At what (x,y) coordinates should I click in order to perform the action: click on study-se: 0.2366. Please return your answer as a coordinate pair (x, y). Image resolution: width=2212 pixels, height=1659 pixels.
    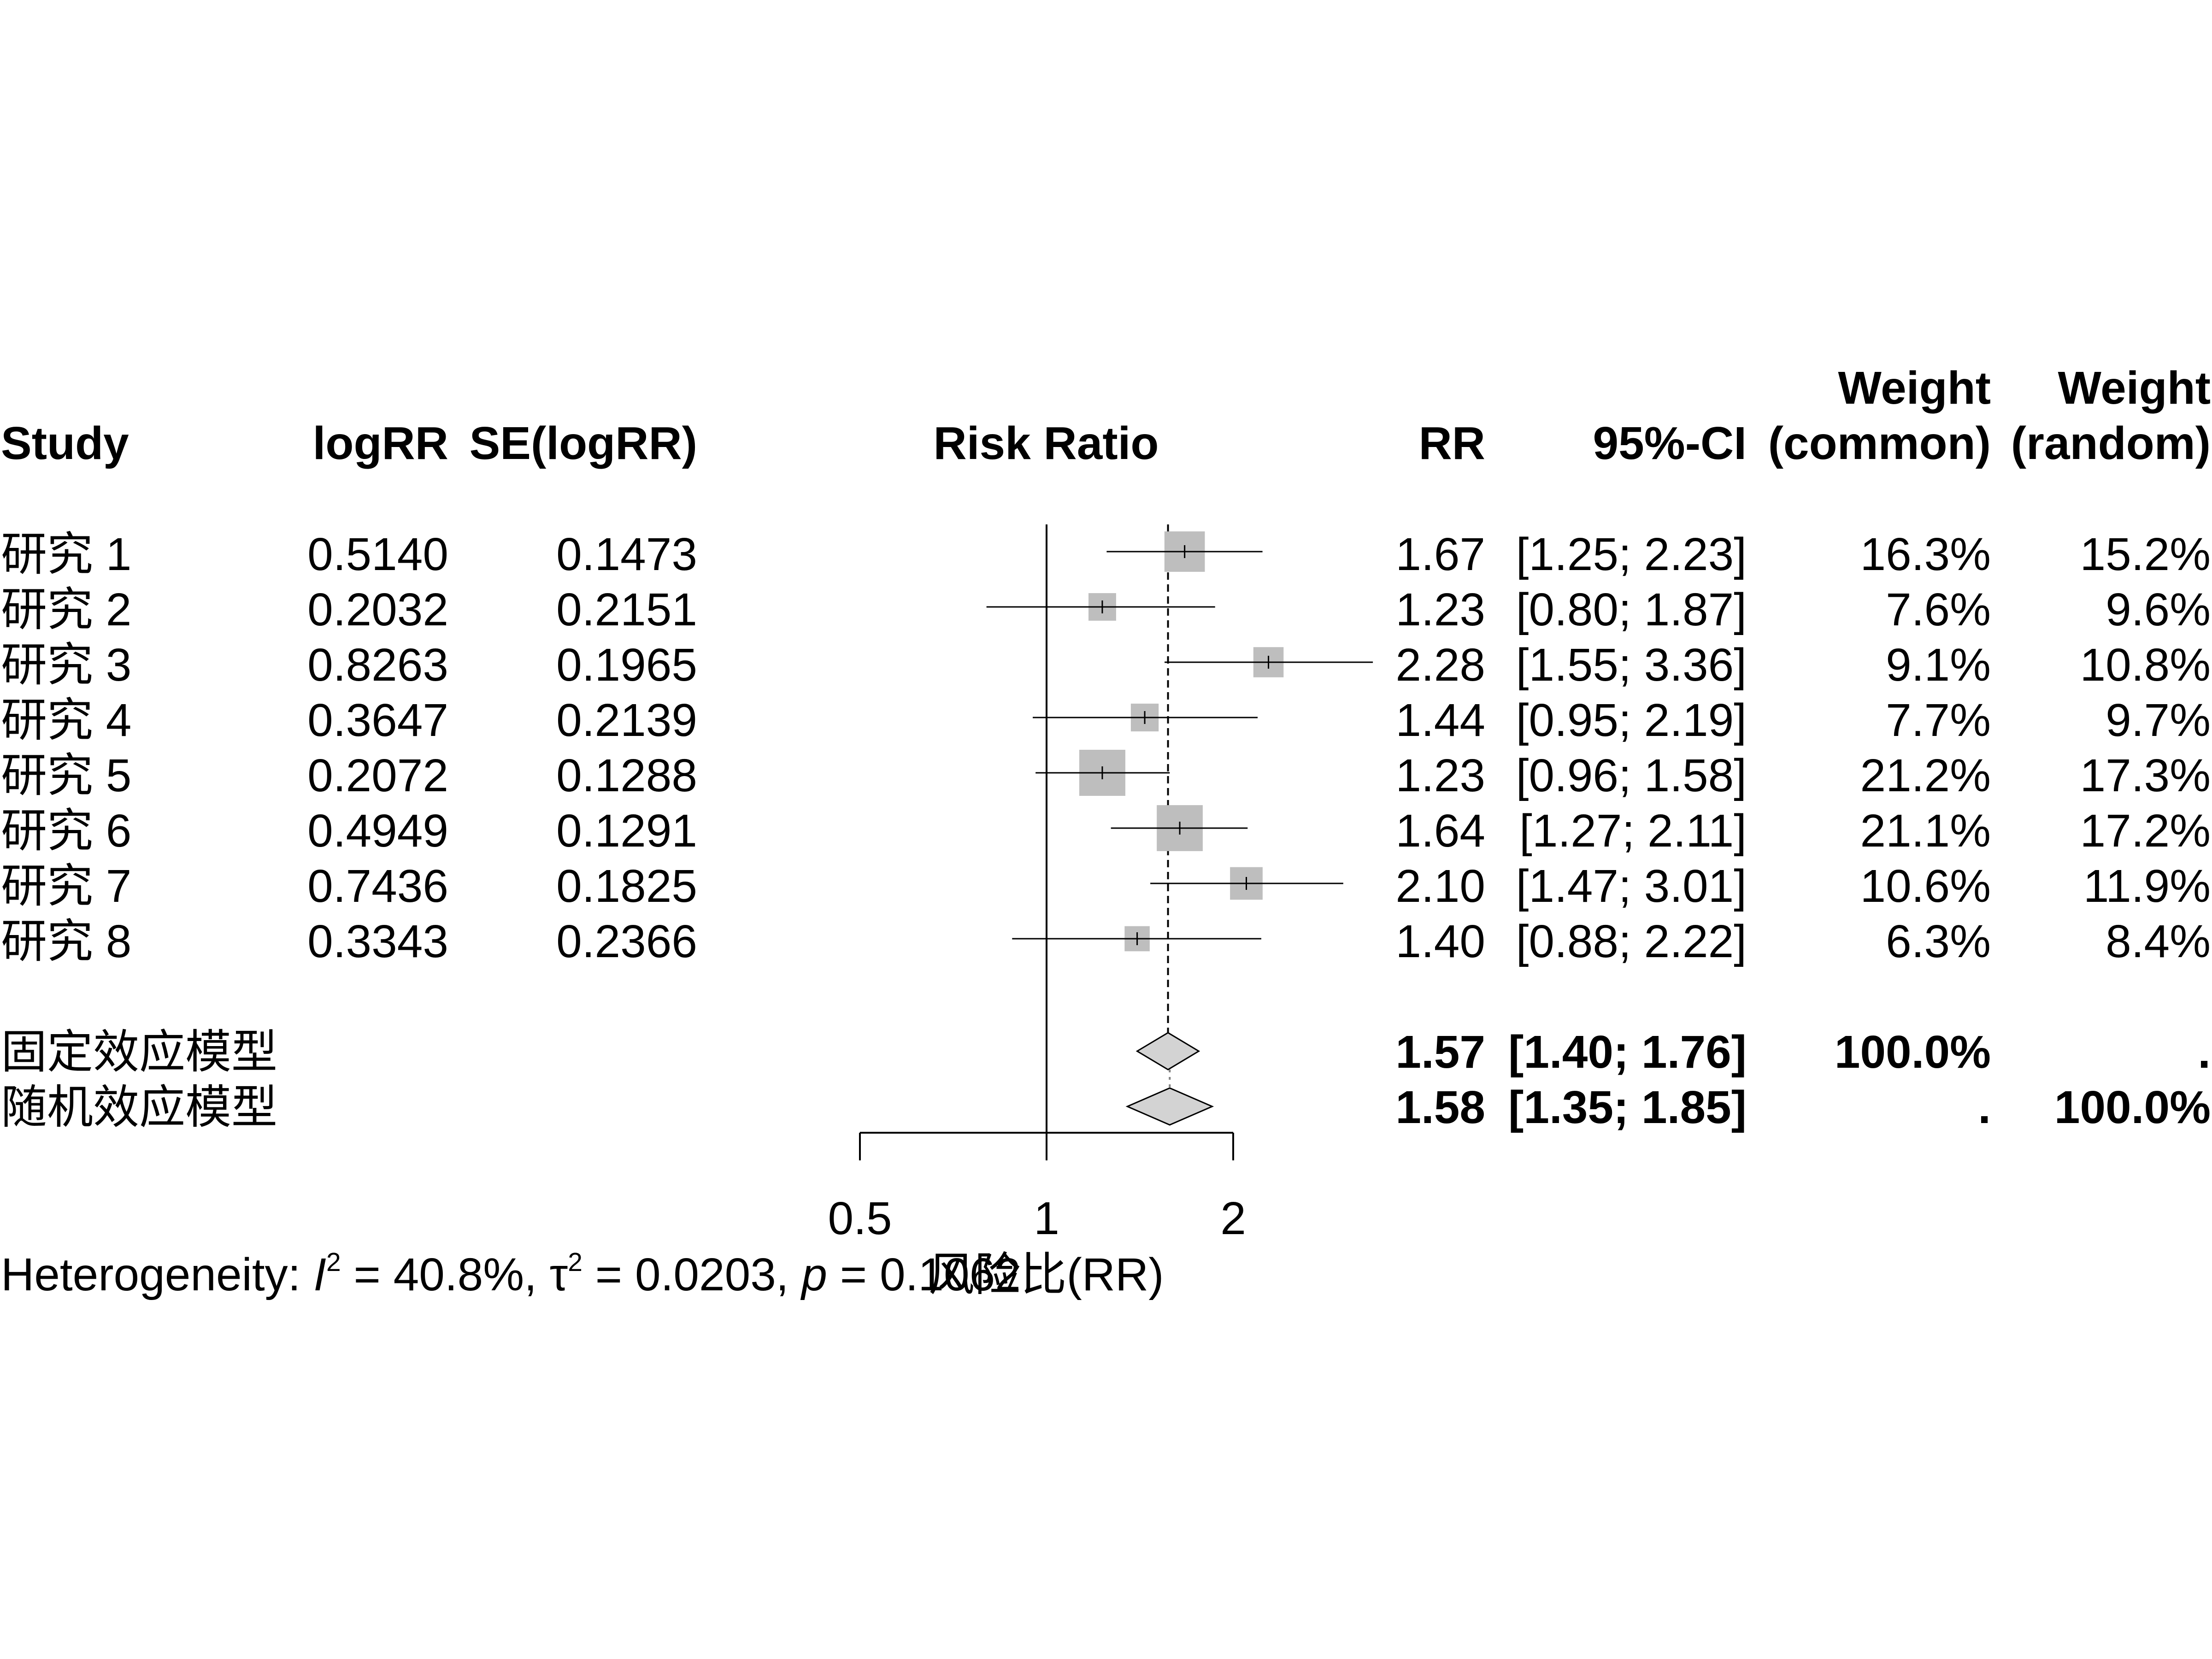
    Looking at the image, I should click on (626, 941).